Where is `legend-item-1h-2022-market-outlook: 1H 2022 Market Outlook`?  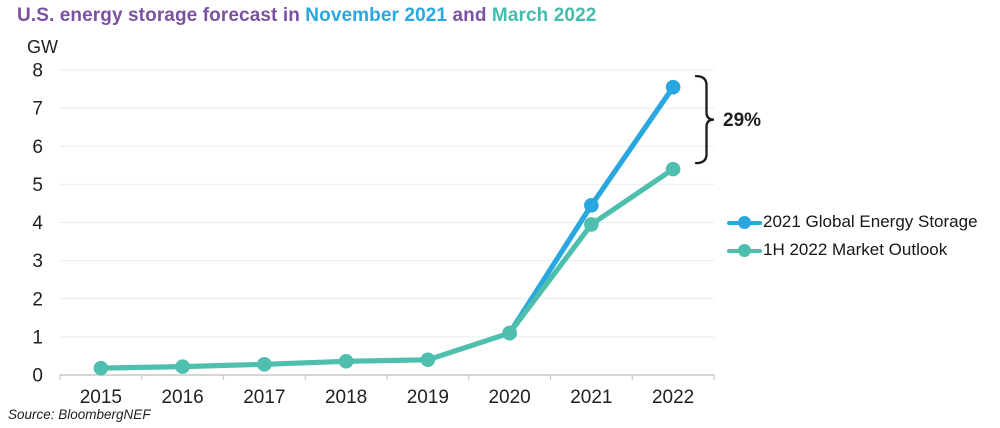 legend-item-1h-2022-market-outlook: 1H 2022 Market Outlook is located at coordinates (852, 250).